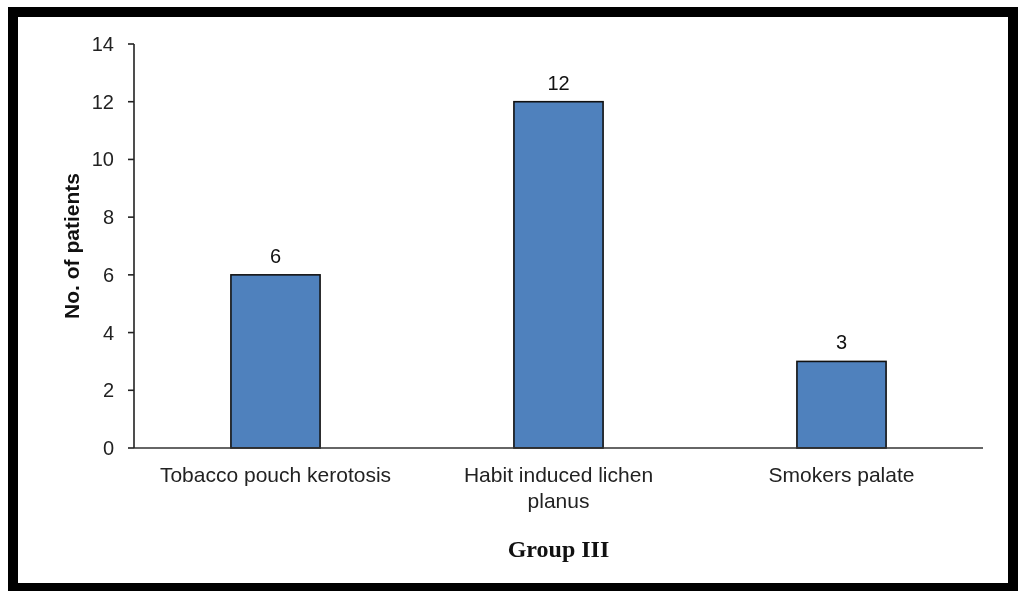 The height and width of the screenshot is (591, 1018). I want to click on y-tick-label: 2, so click(108, 390).